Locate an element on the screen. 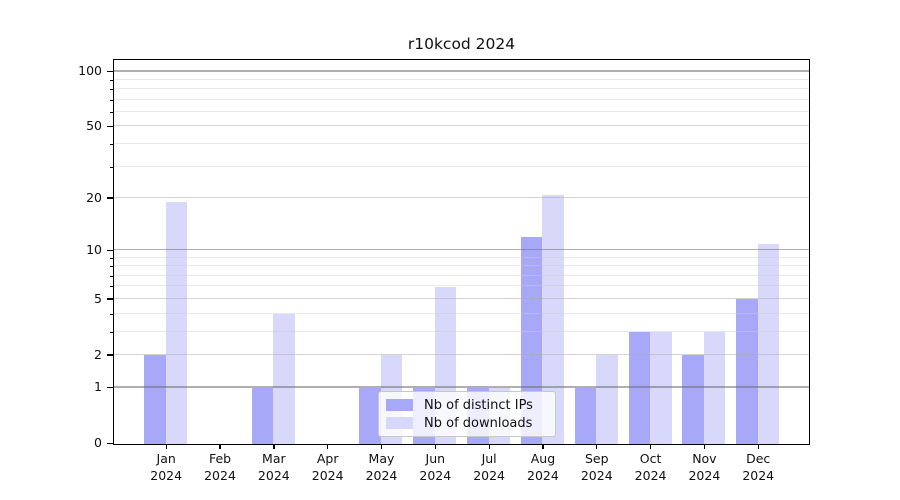 The height and width of the screenshot is (500, 900). legend-label-downloads: Nb of downloads is located at coordinates (478, 423).